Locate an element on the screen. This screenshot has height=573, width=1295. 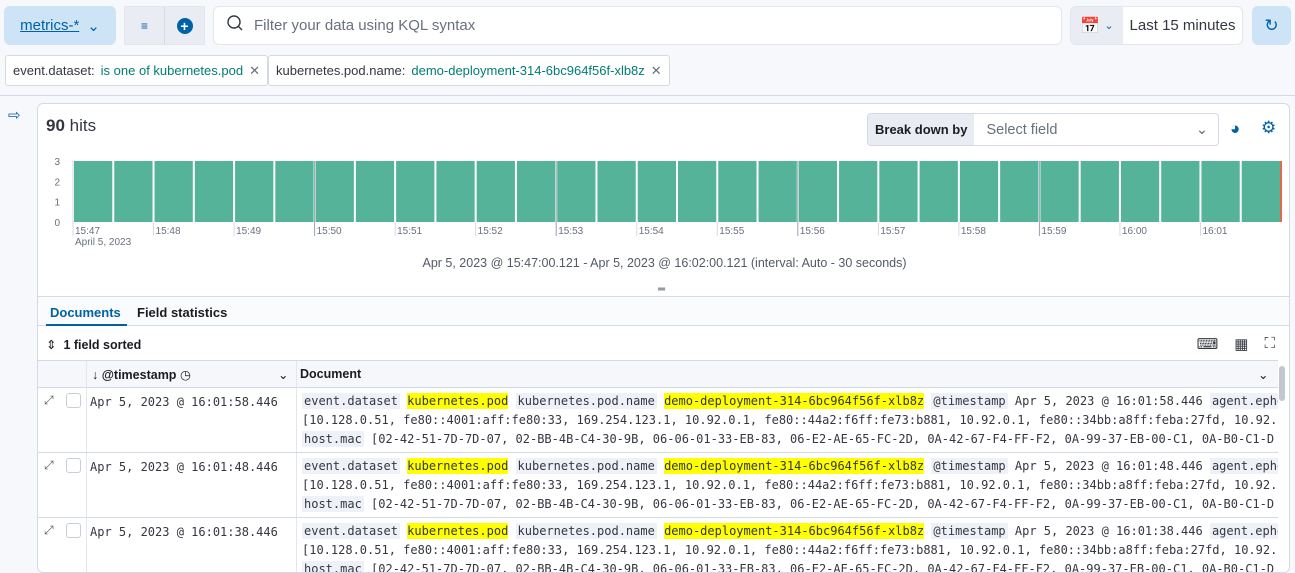
x-tick-label: 15:56 is located at coordinates (812, 231).